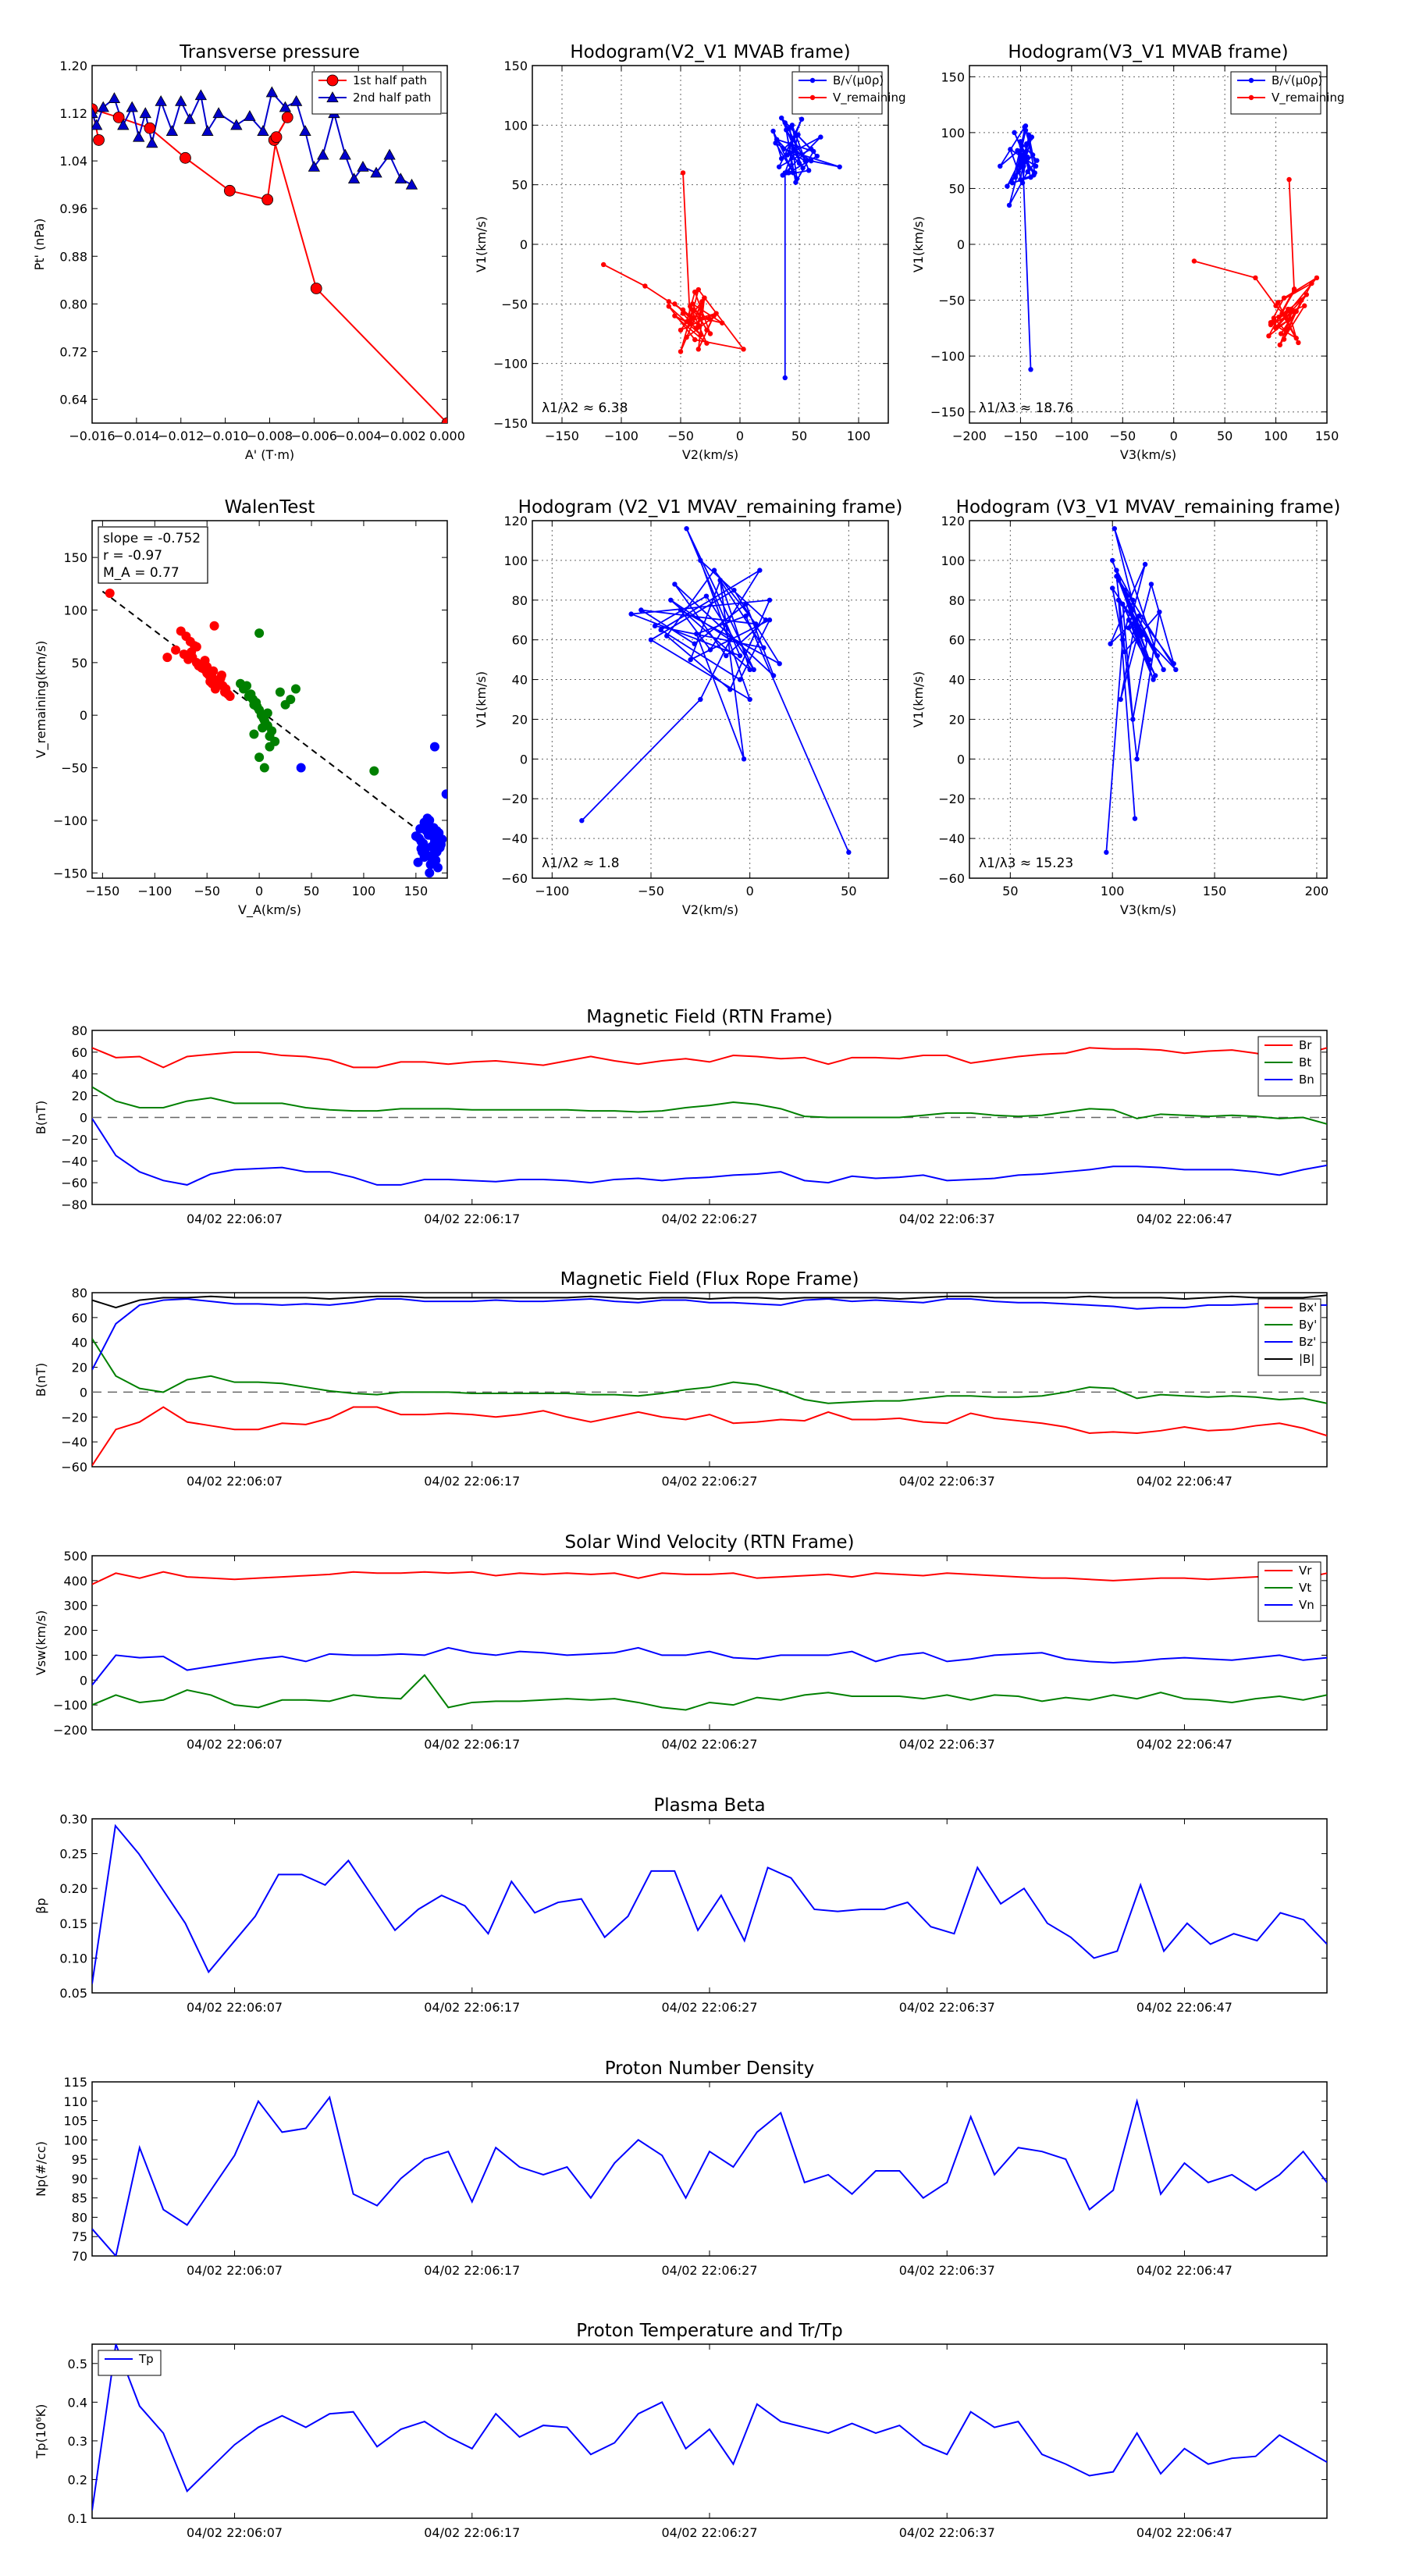 The image size is (1405, 2576). What do you see at coordinates (953, 133) in the screenshot?
I see `h2-ytick-label: 100` at bounding box center [953, 133].